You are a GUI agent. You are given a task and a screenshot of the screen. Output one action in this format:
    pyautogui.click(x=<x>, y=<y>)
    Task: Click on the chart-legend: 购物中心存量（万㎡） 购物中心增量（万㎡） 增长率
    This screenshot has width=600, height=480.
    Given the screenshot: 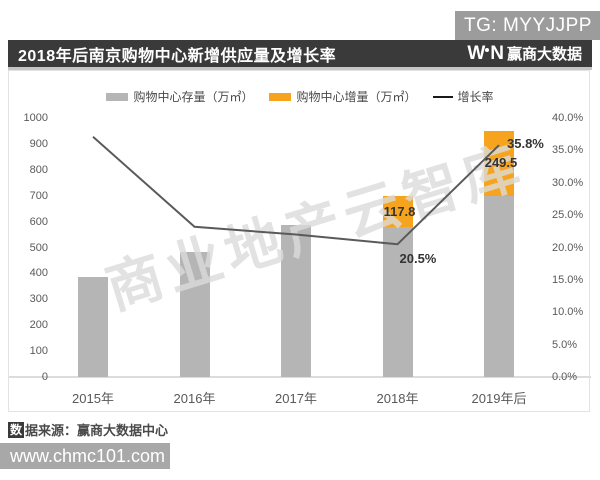 What is the action you would take?
    pyautogui.click(x=300, y=96)
    